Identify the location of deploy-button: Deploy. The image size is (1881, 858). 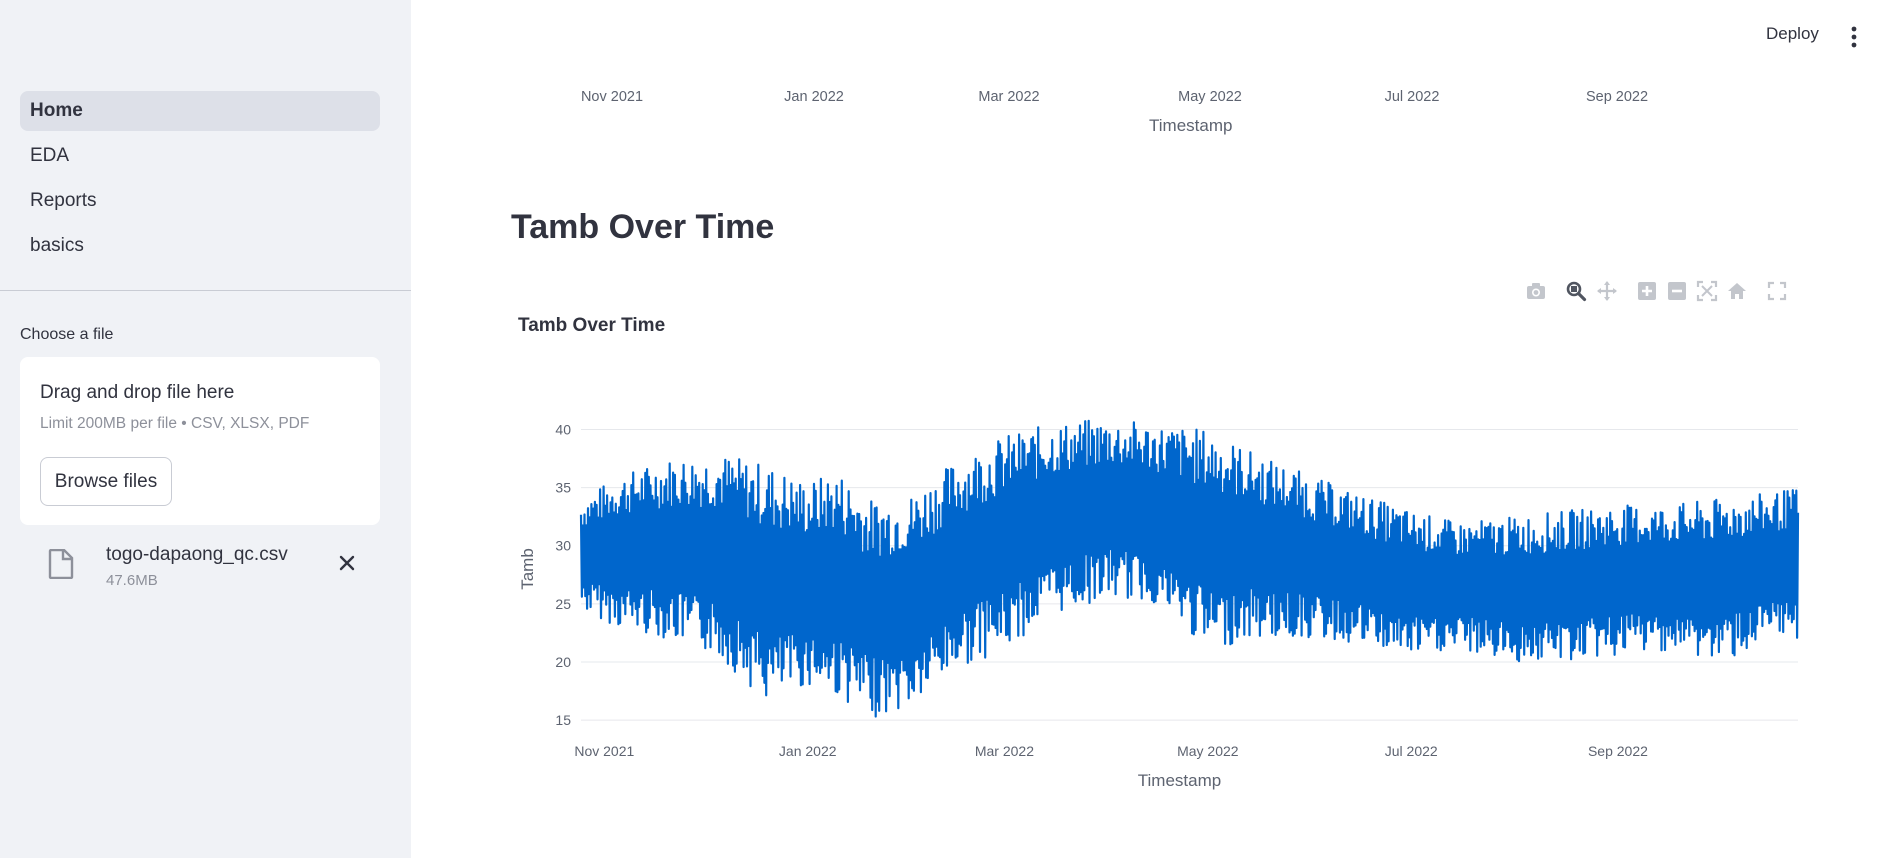
(1792, 33).